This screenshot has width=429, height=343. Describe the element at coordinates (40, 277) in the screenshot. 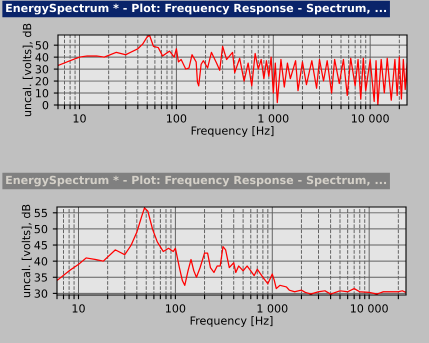

I see `y-tick-label: 35` at that location.